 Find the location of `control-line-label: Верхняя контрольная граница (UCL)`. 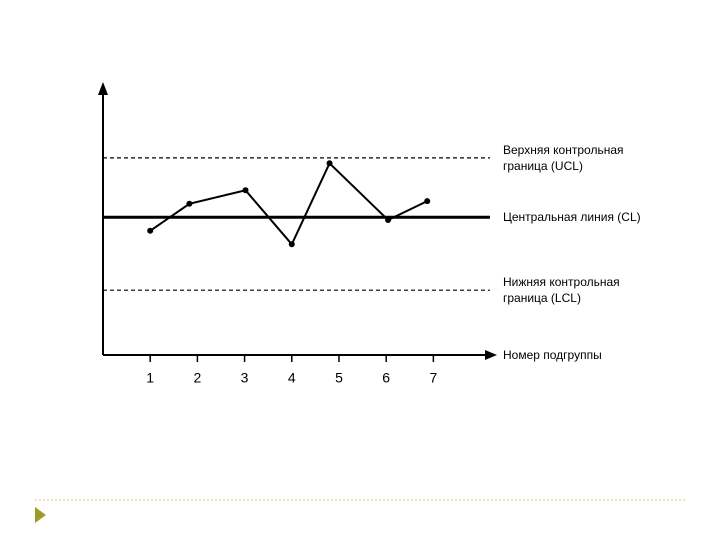

control-line-label: Верхняя контрольная граница (UCL) is located at coordinates (563, 157).